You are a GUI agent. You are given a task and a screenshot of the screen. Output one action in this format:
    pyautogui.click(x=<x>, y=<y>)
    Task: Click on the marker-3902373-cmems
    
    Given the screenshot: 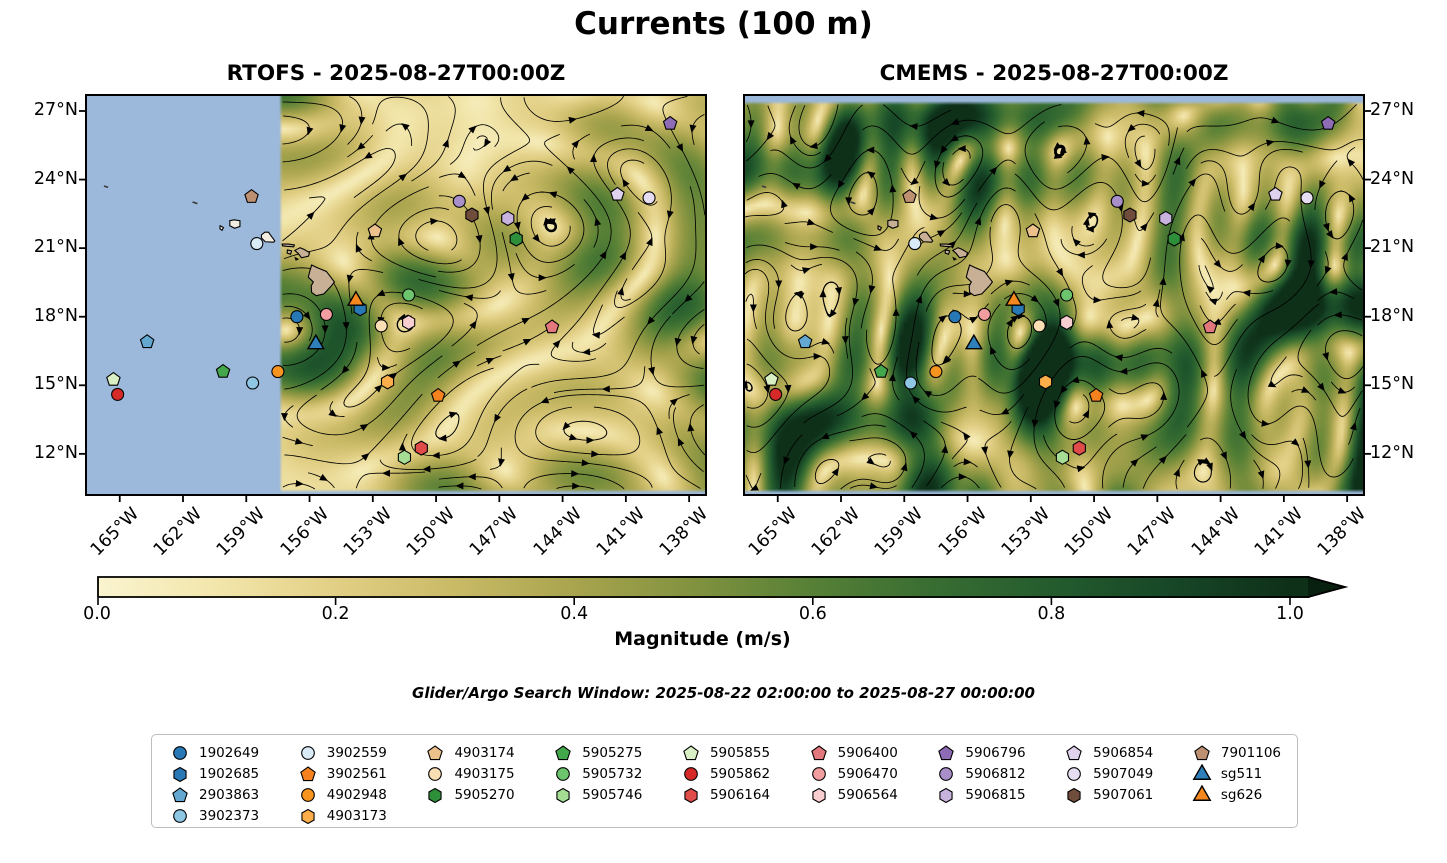 What is the action you would take?
    pyautogui.click(x=911, y=383)
    